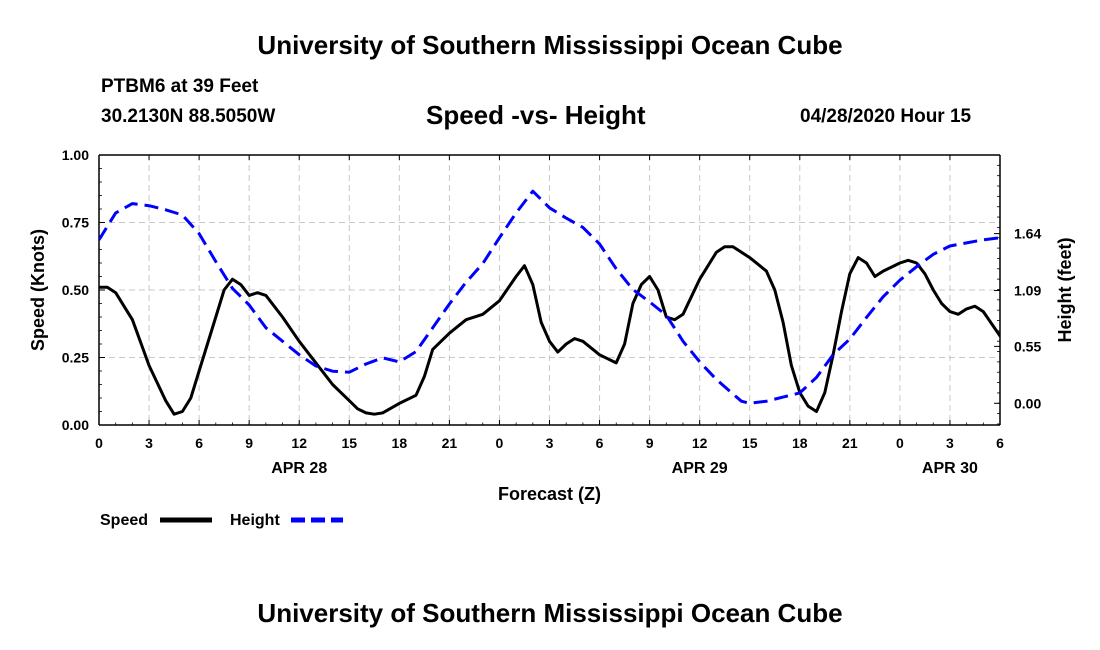 Image resolution: width=1100 pixels, height=650 pixels. What do you see at coordinates (549, 494) in the screenshot?
I see `x-axis-label: Forecast (Z)` at bounding box center [549, 494].